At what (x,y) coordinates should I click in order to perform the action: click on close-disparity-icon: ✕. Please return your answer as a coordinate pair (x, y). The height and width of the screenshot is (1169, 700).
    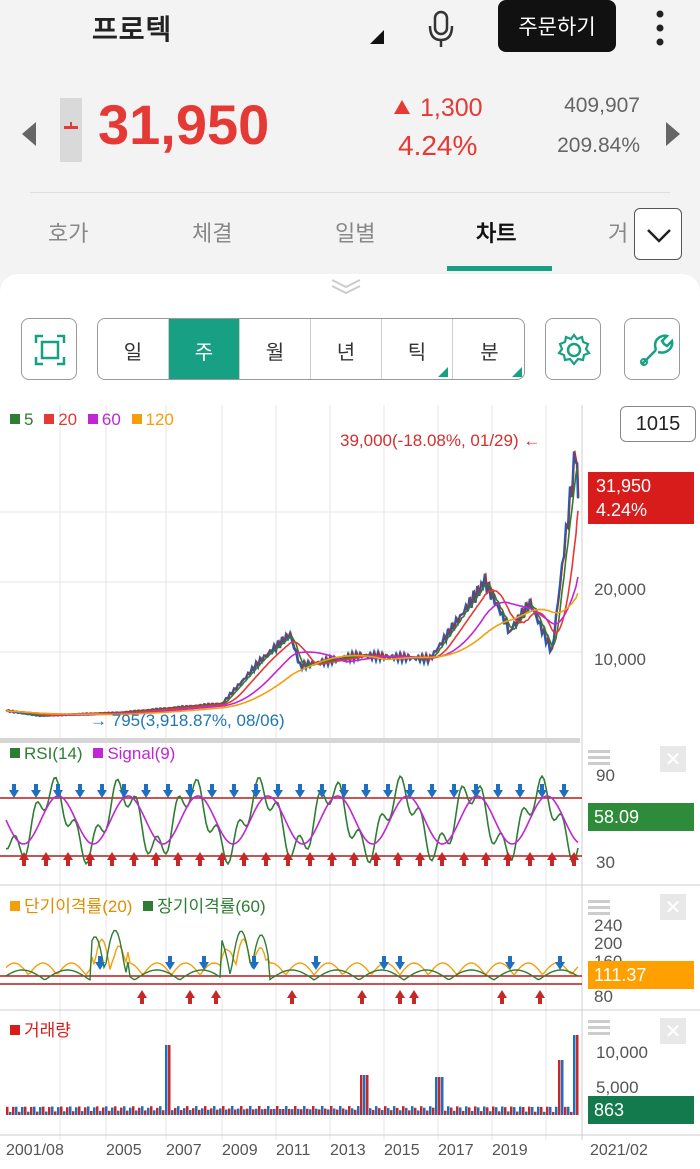
    Looking at the image, I should click on (673, 907).